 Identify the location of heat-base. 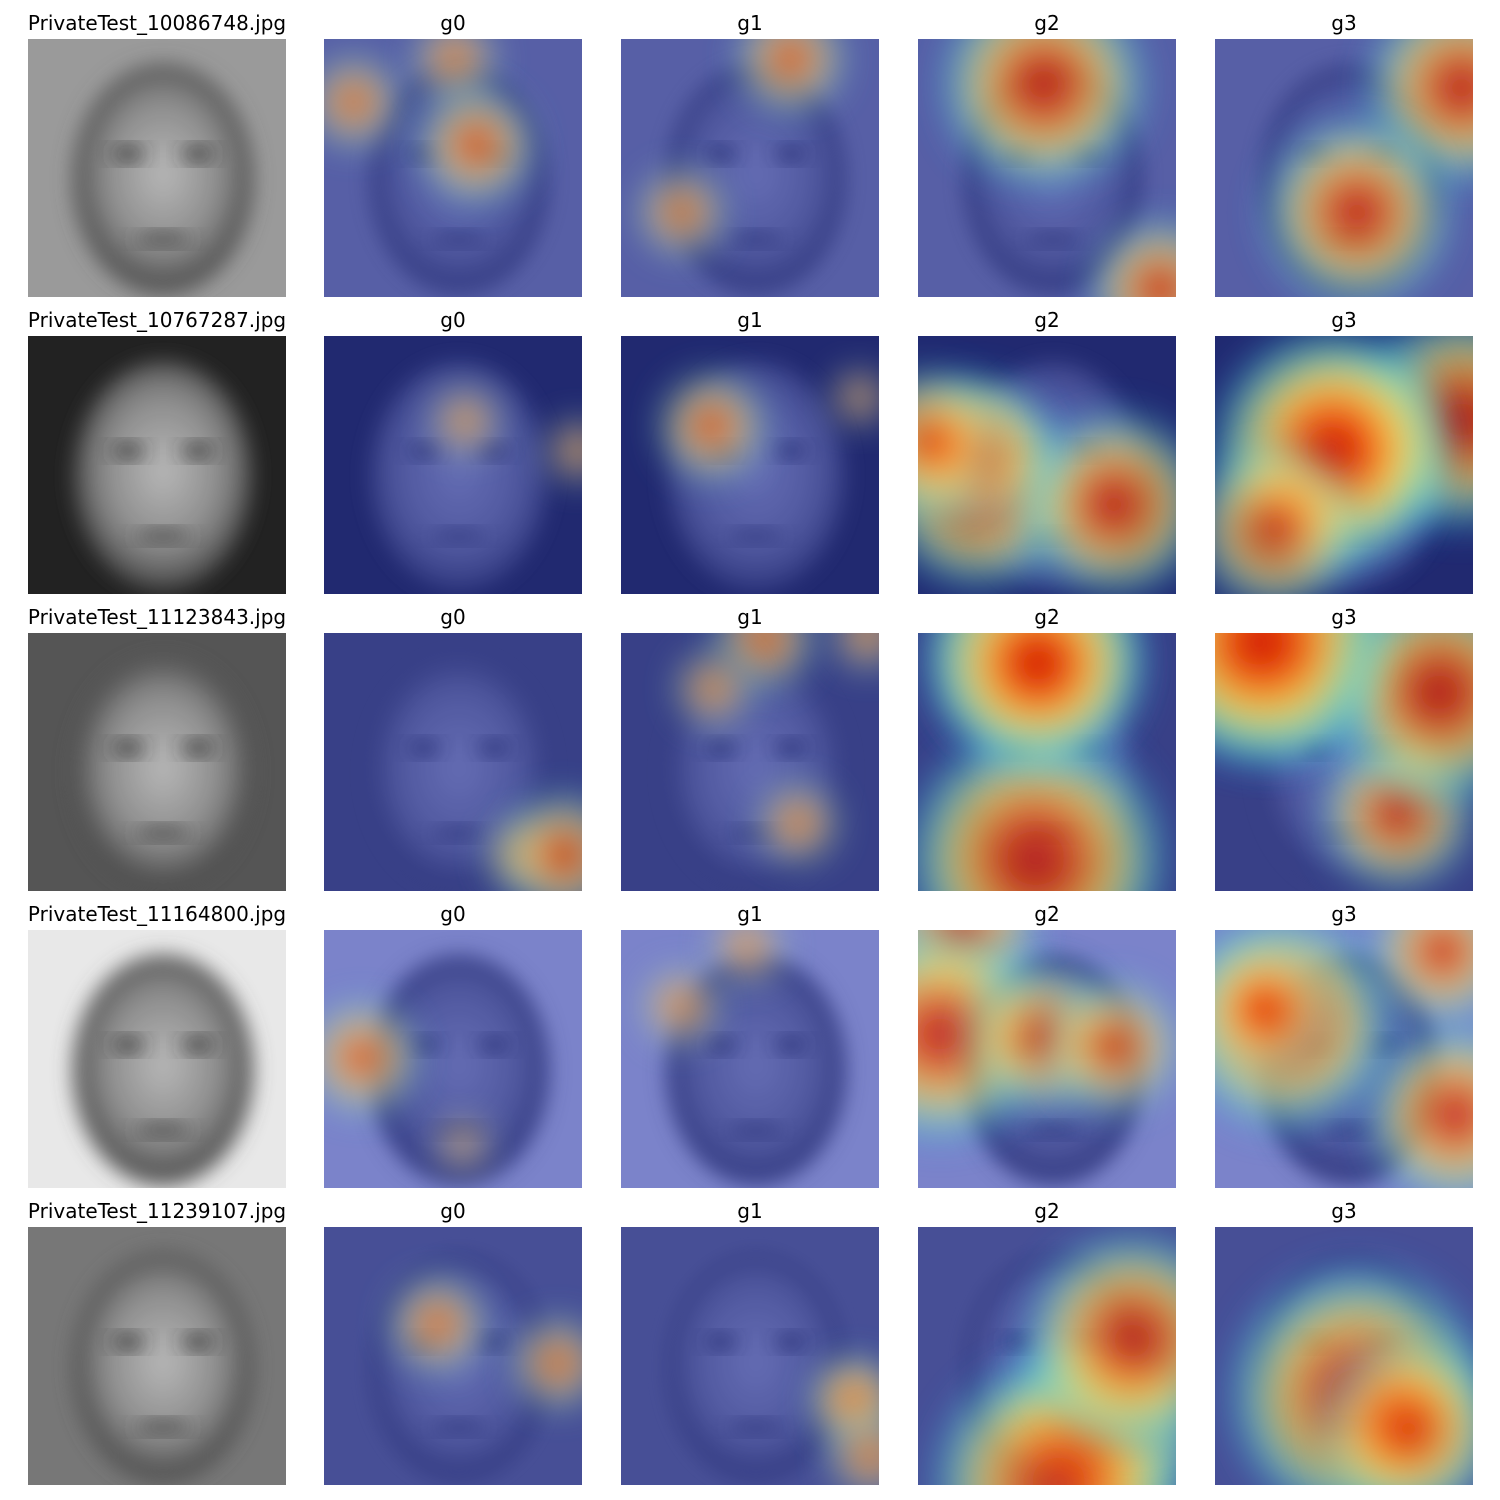
(453, 465).